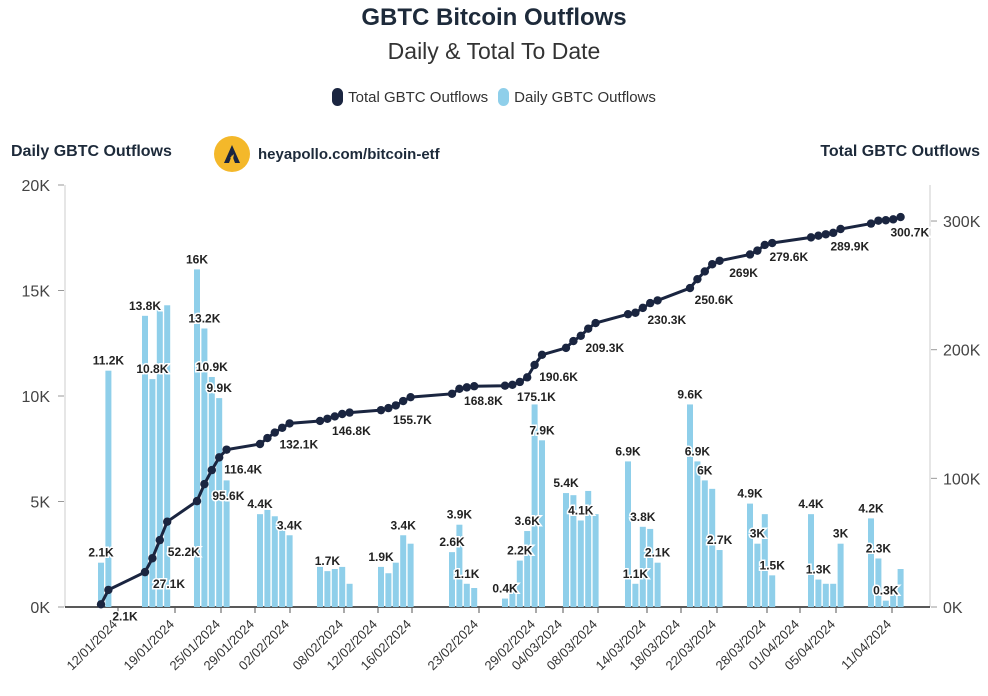 This screenshot has height=696, width=988. Describe the element at coordinates (327, 154) in the screenshot. I see `brand: heyapollo.com/bitcoin-etf` at that location.